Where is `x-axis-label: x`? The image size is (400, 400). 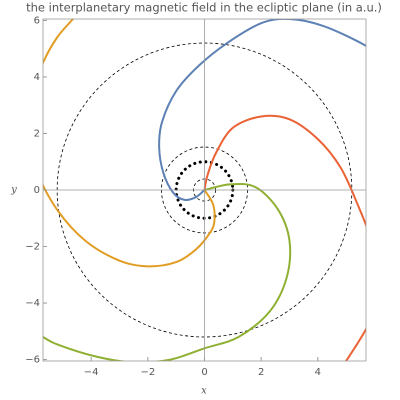 x-axis-label: x is located at coordinates (204, 391).